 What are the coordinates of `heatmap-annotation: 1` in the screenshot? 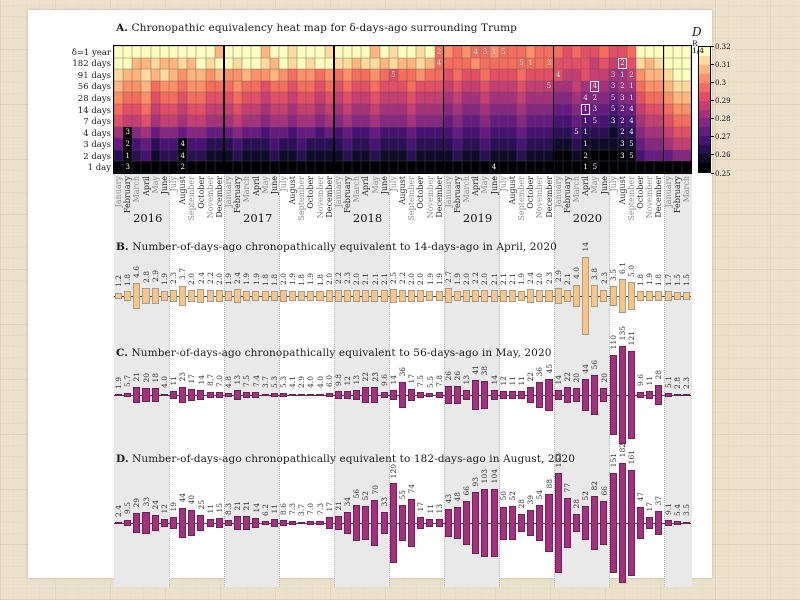 It's located at (494, 51).